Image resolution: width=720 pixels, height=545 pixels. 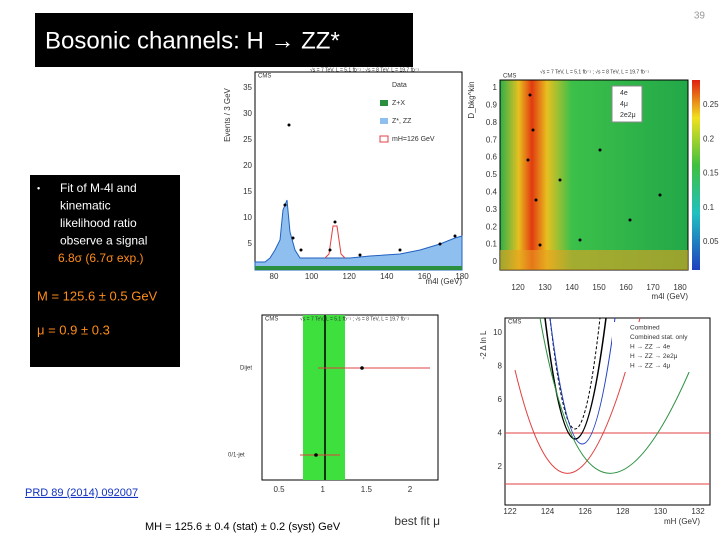 I want to click on tick-label: 150, so click(x=599, y=287).